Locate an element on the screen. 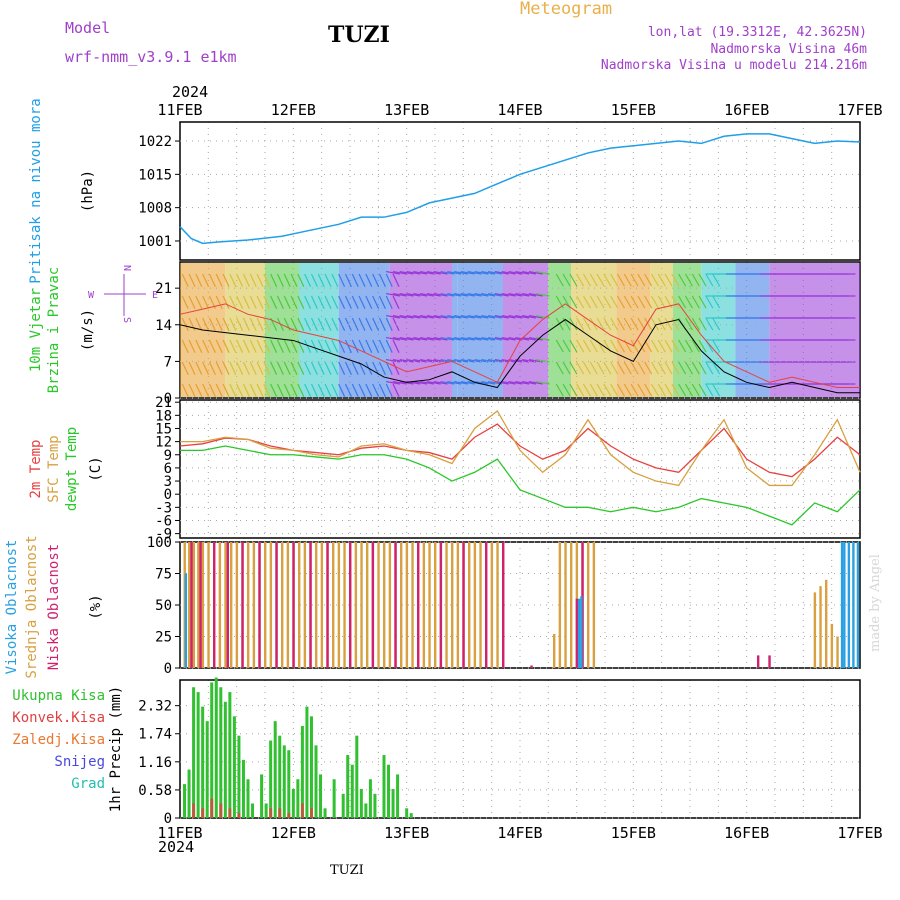 The image size is (900, 900). y-tick-label: 0 is located at coordinates (168, 669).